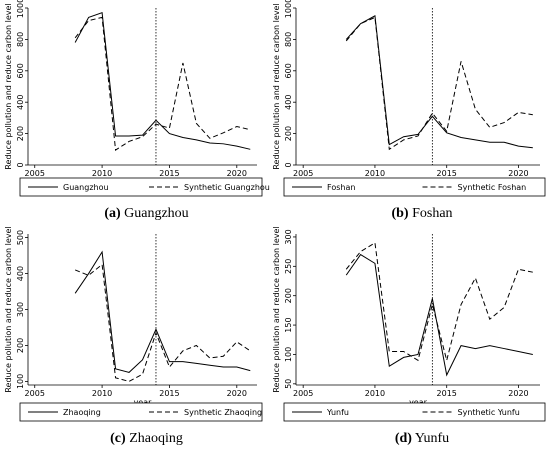 This screenshot has height=452, width=550. I want to click on caption-name: Yunfu, so click(430, 438).